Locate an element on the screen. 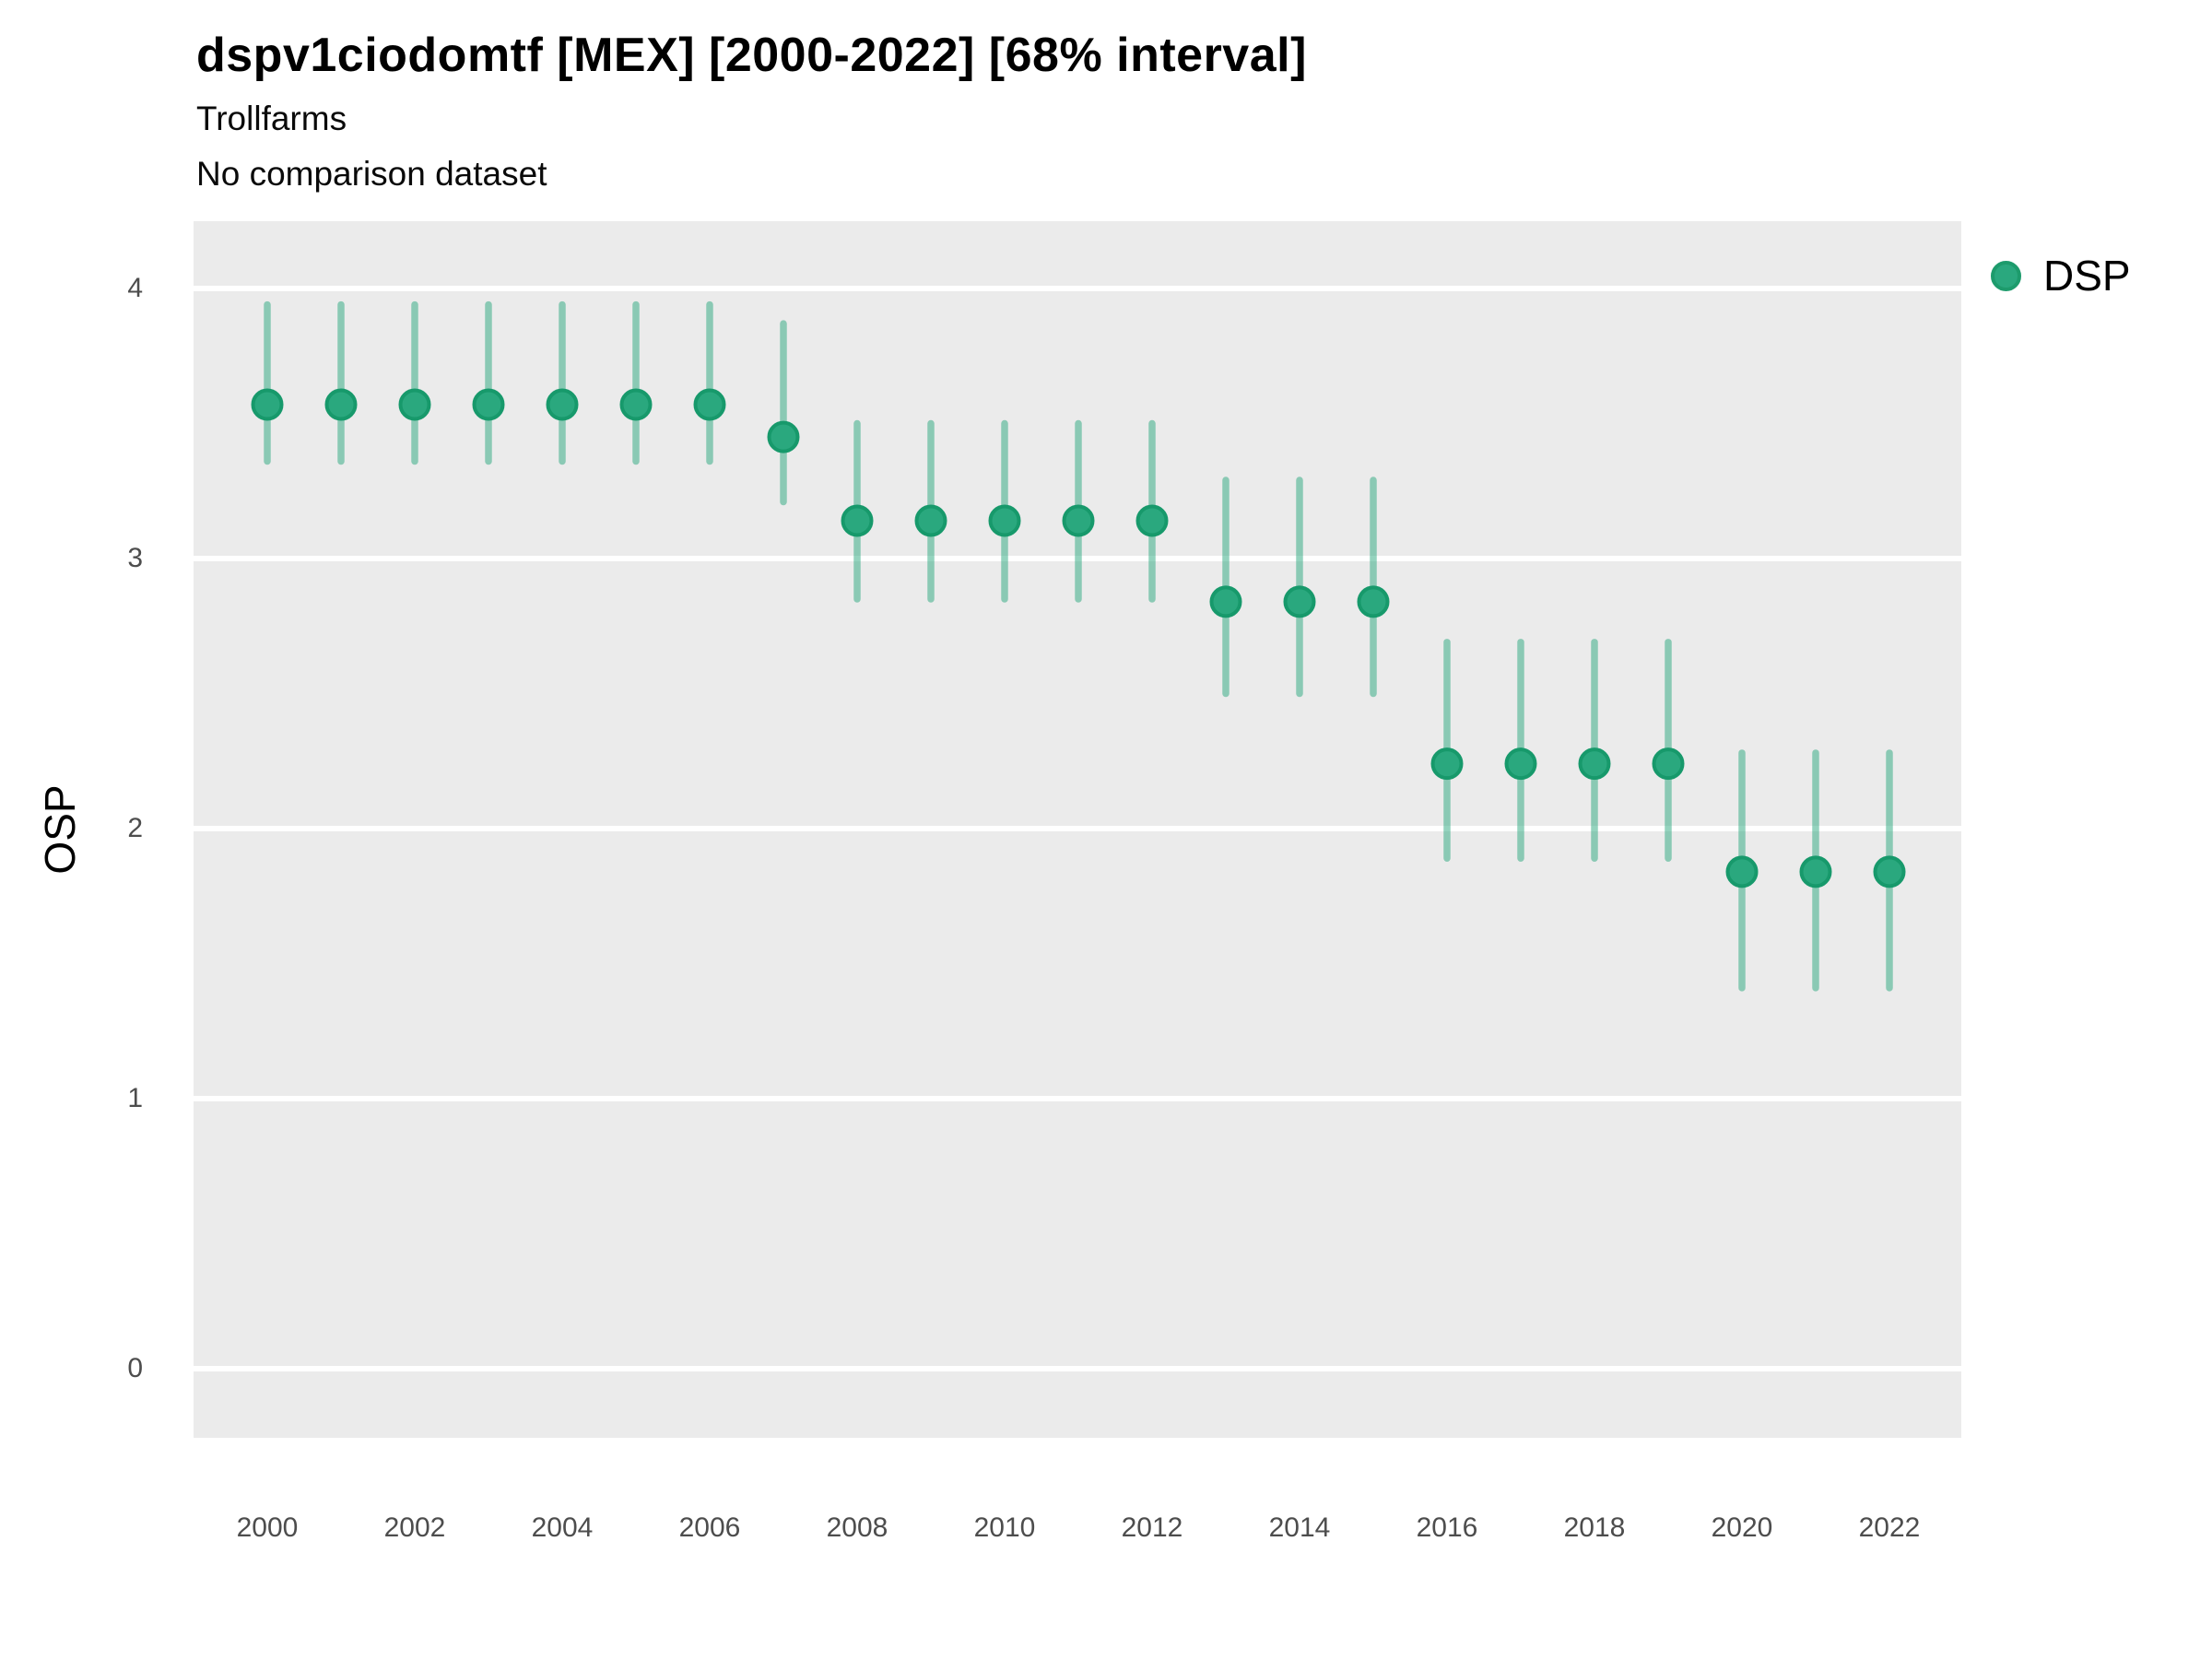 This screenshot has height=1659, width=2212. data-point-2007 is located at coordinates (783, 436).